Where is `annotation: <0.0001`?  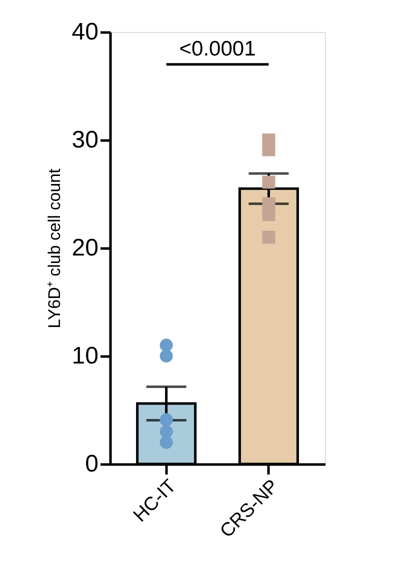 annotation: <0.0001 is located at coordinates (217, 48).